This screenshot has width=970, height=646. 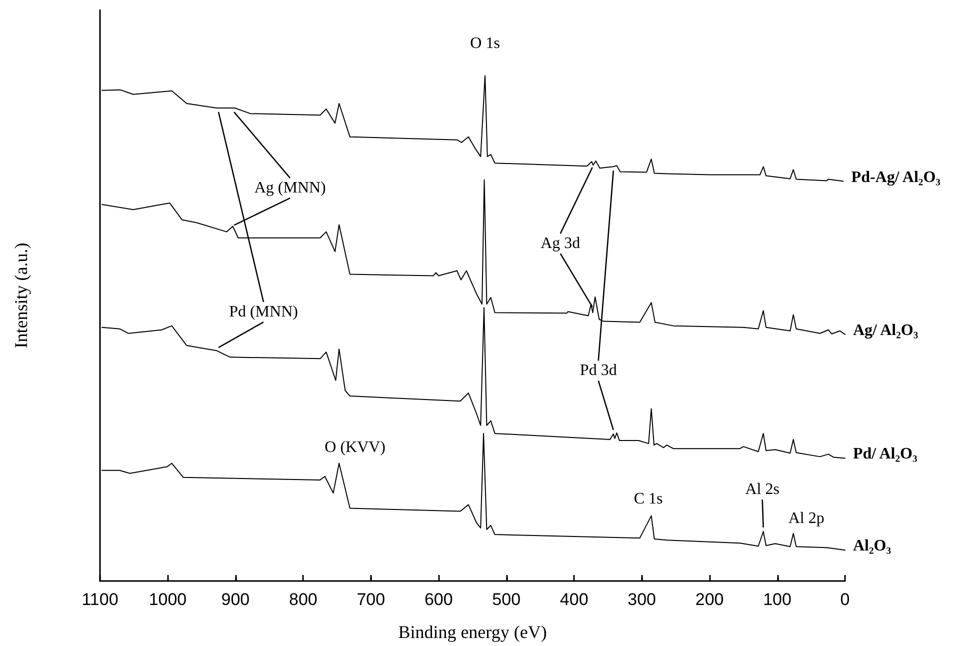 I want to click on annotation: Pd (MNN), so click(x=263, y=312).